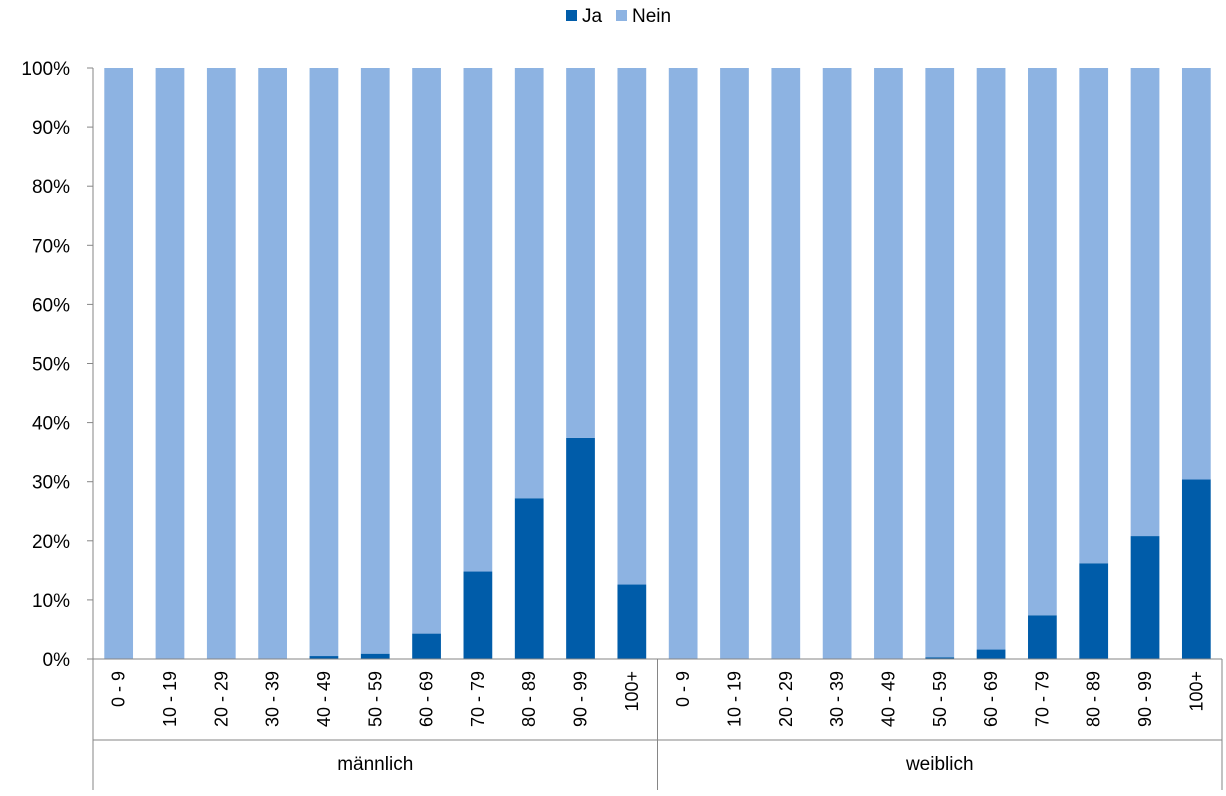 This screenshot has height=796, width=1226. What do you see at coordinates (51, 246) in the screenshot?
I see `y-tick-label: 70%` at bounding box center [51, 246].